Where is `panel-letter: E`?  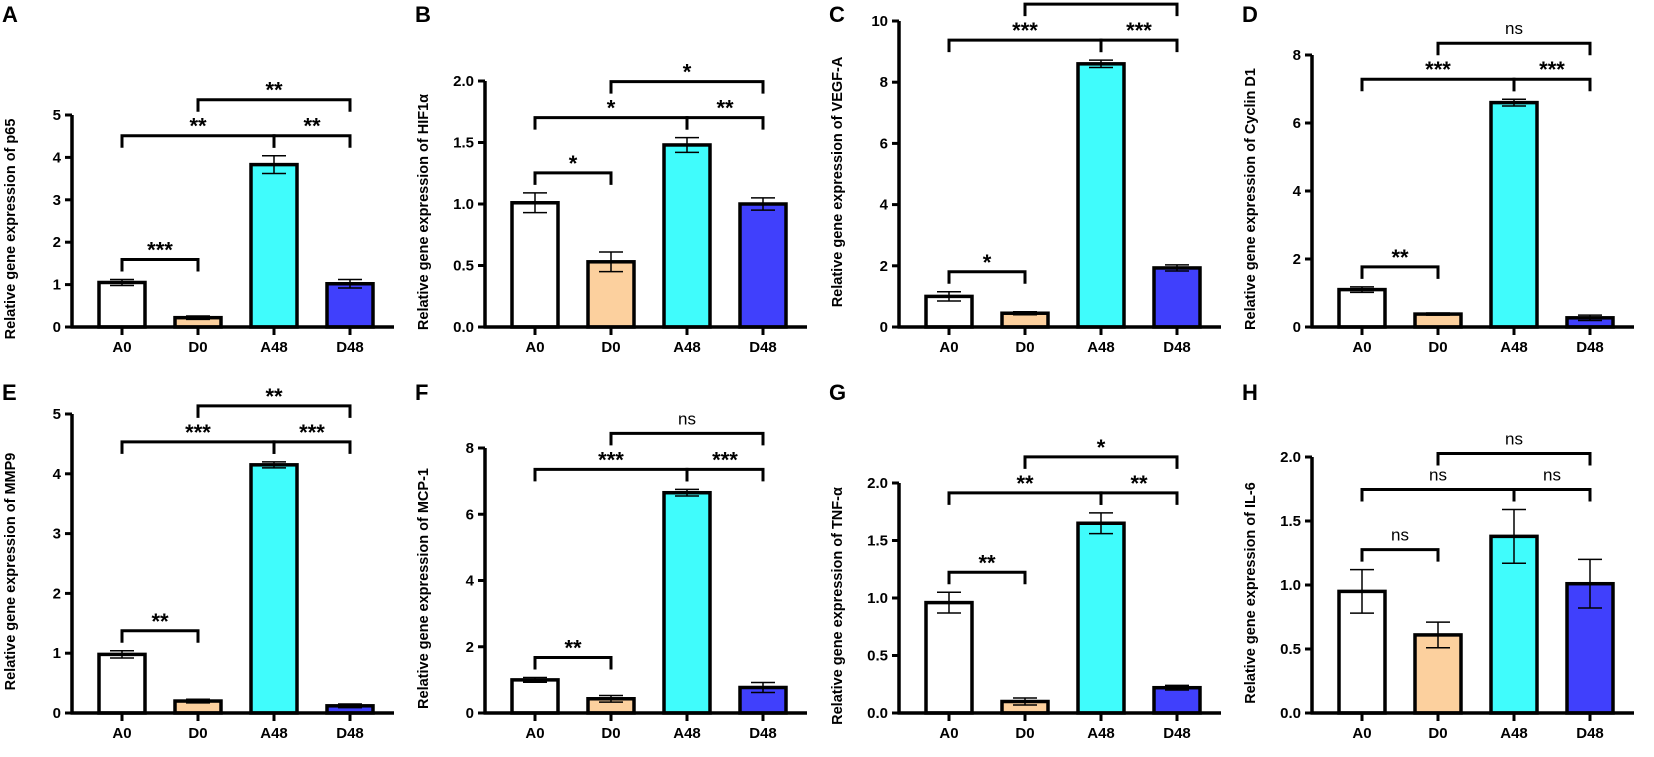 panel-letter: E is located at coordinates (9, 392).